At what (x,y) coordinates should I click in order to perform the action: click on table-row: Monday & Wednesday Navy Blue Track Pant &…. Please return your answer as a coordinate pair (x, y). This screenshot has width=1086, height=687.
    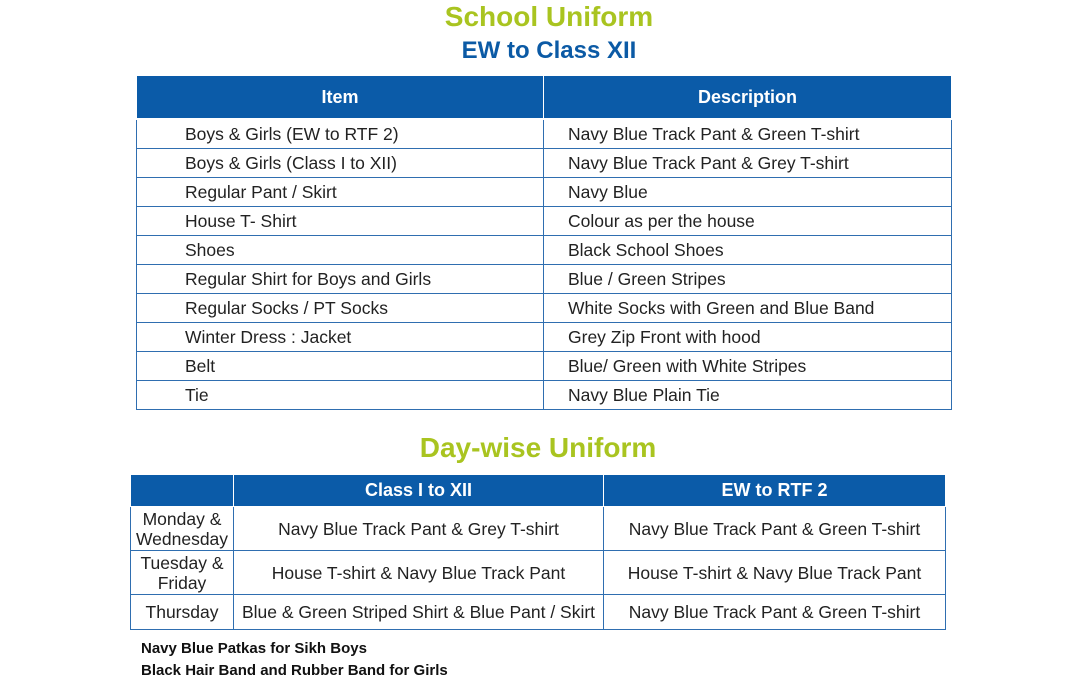
    Looking at the image, I should click on (538, 528).